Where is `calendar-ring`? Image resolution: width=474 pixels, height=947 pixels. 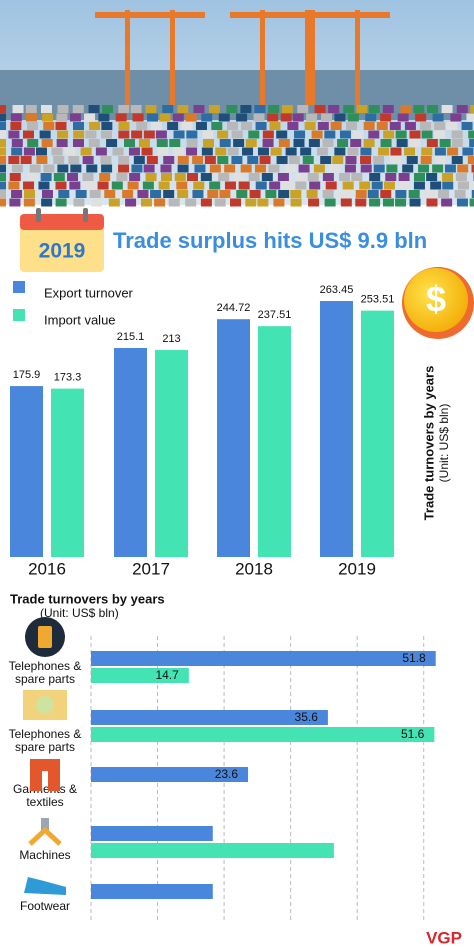 calendar-ring is located at coordinates (85, 215).